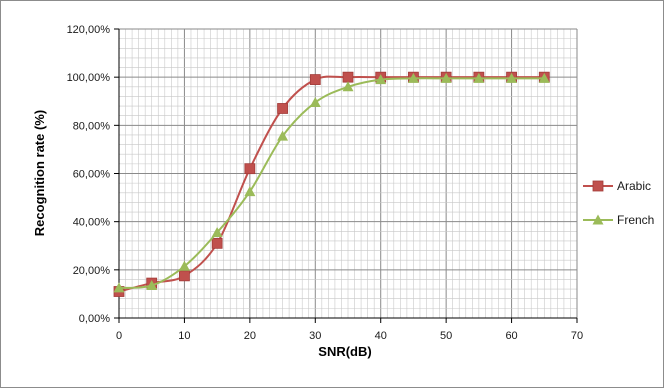 This screenshot has height=392, width=670. I want to click on x-tick-label: 70, so click(577, 336).